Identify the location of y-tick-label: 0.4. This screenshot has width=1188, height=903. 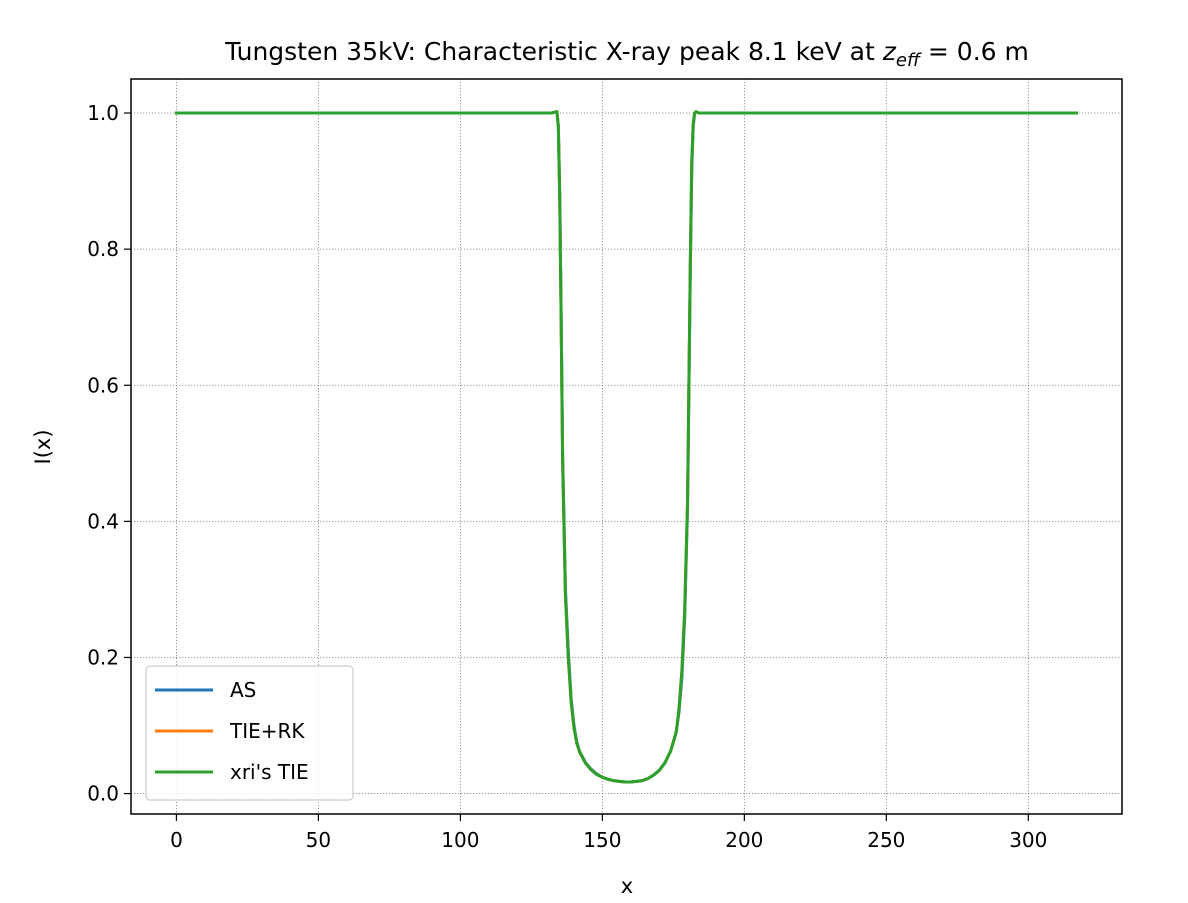
(103, 521).